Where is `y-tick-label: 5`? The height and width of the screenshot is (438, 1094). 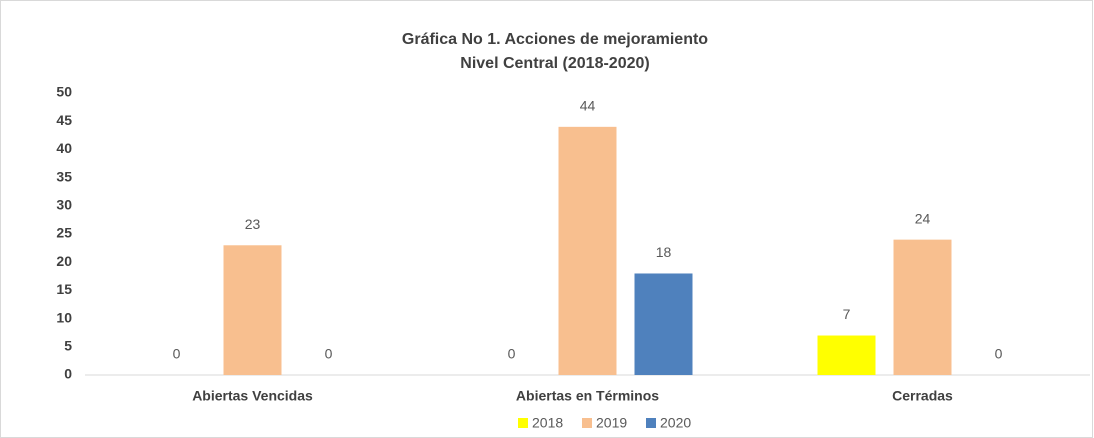 y-tick-label: 5 is located at coordinates (68, 346).